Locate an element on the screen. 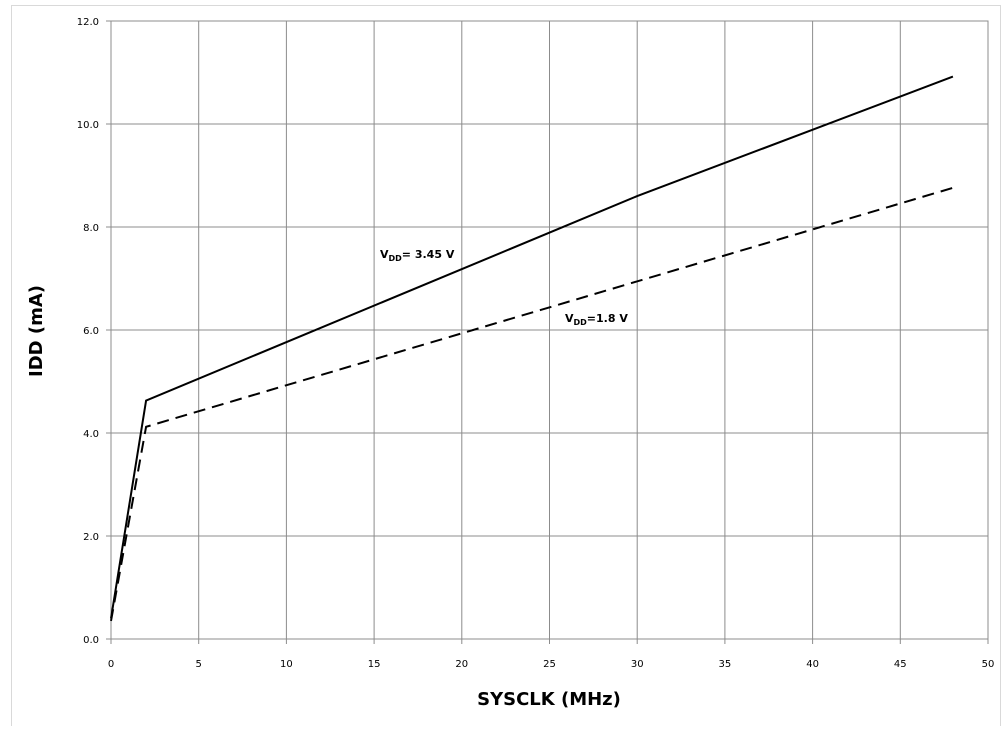 The height and width of the screenshot is (730, 1002). annotations: VDD= 3.45 V VDD=1.8 V is located at coordinates (504, 287).